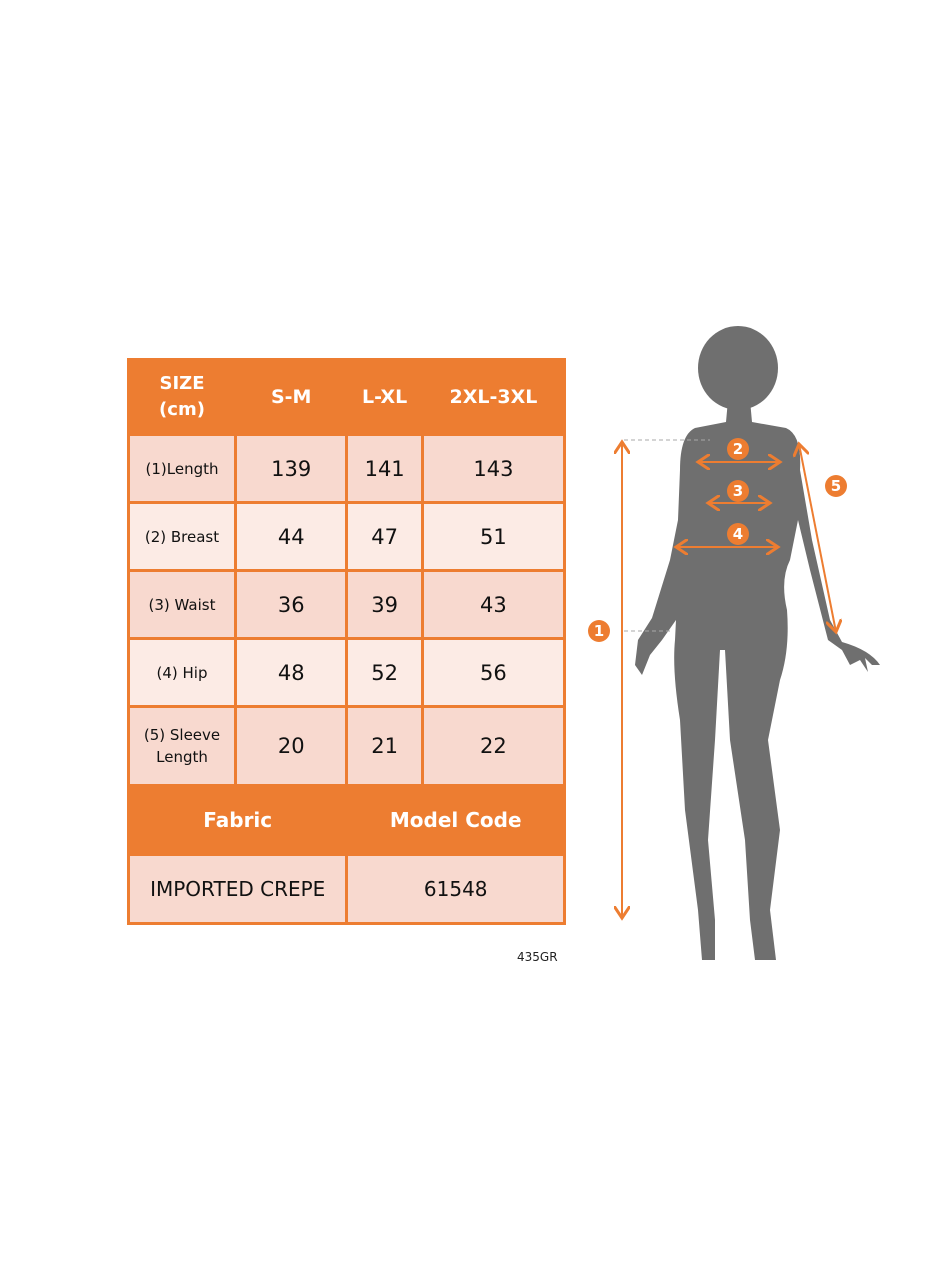 Image resolution: width=940 pixels, height=1280 pixels. I want to click on product-code: 435GR, so click(537, 957).